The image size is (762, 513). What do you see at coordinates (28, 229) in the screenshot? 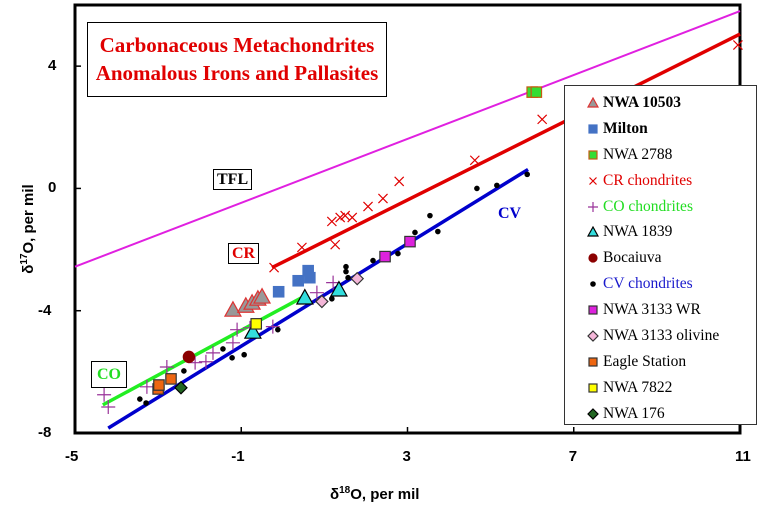
I see `y-axis-label: δ17O, per mil` at bounding box center [28, 229].